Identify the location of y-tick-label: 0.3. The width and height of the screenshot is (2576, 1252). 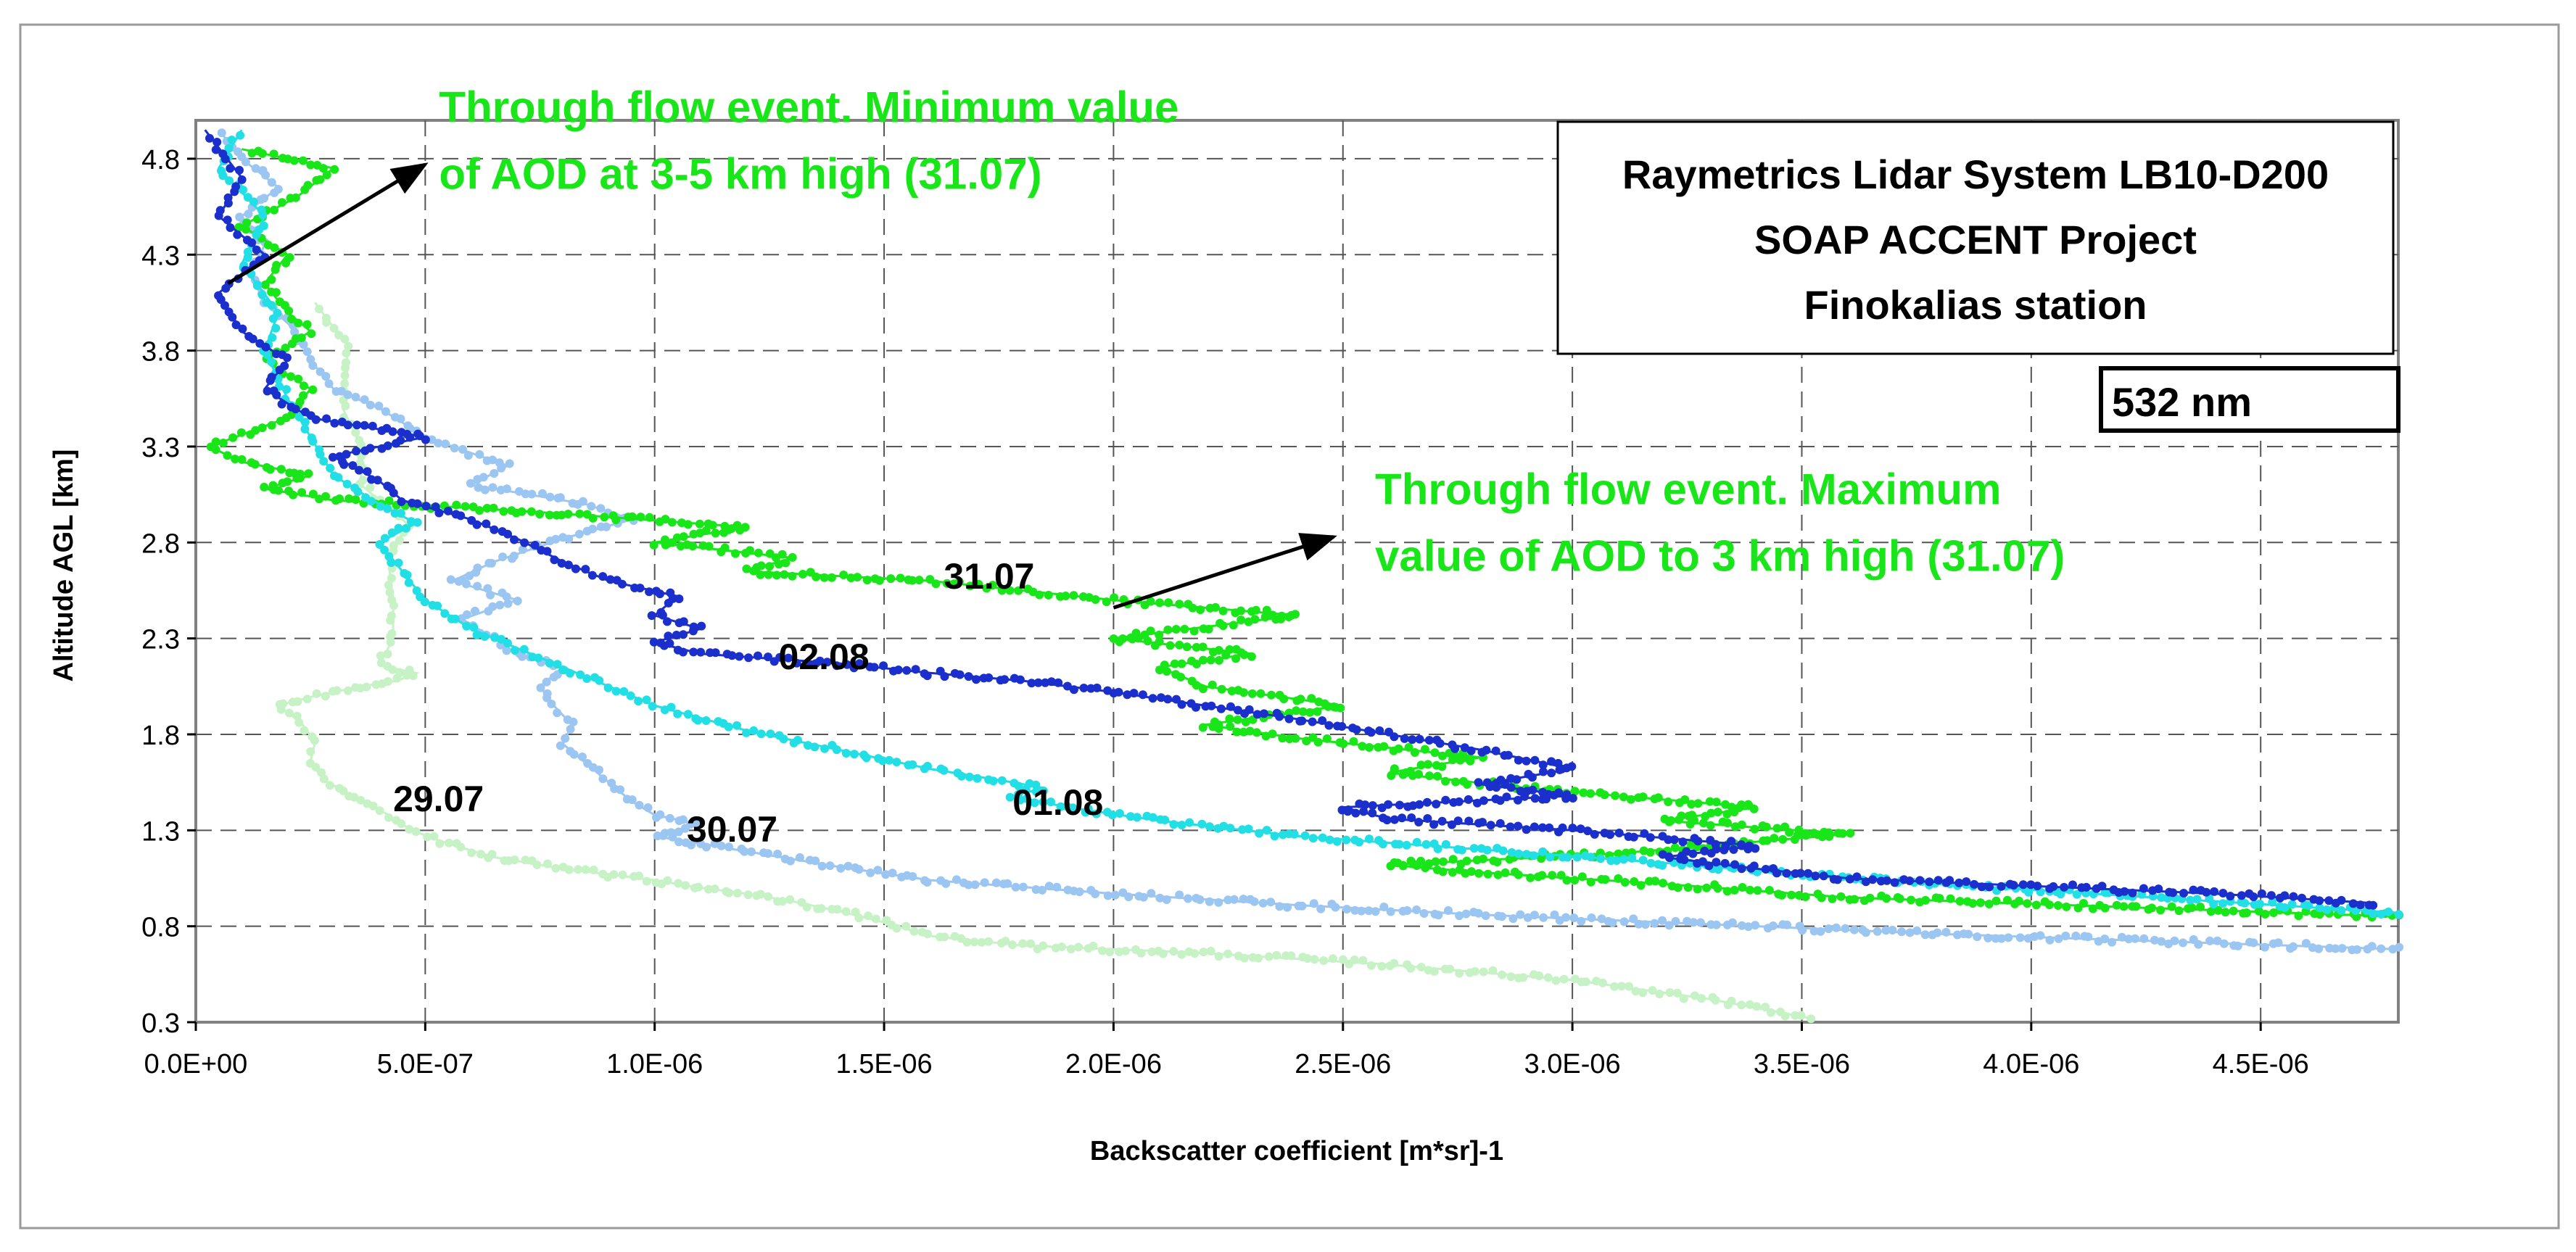
(160, 1023).